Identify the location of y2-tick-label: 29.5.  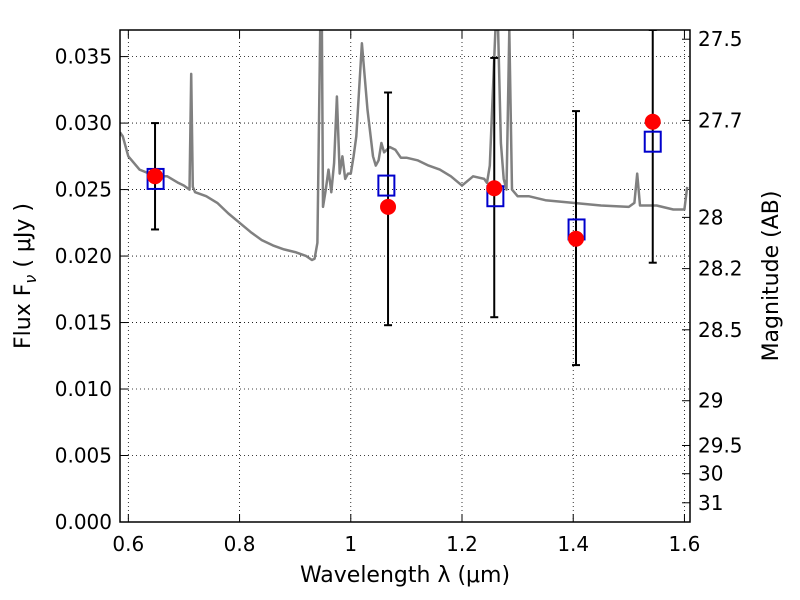
(720, 445).